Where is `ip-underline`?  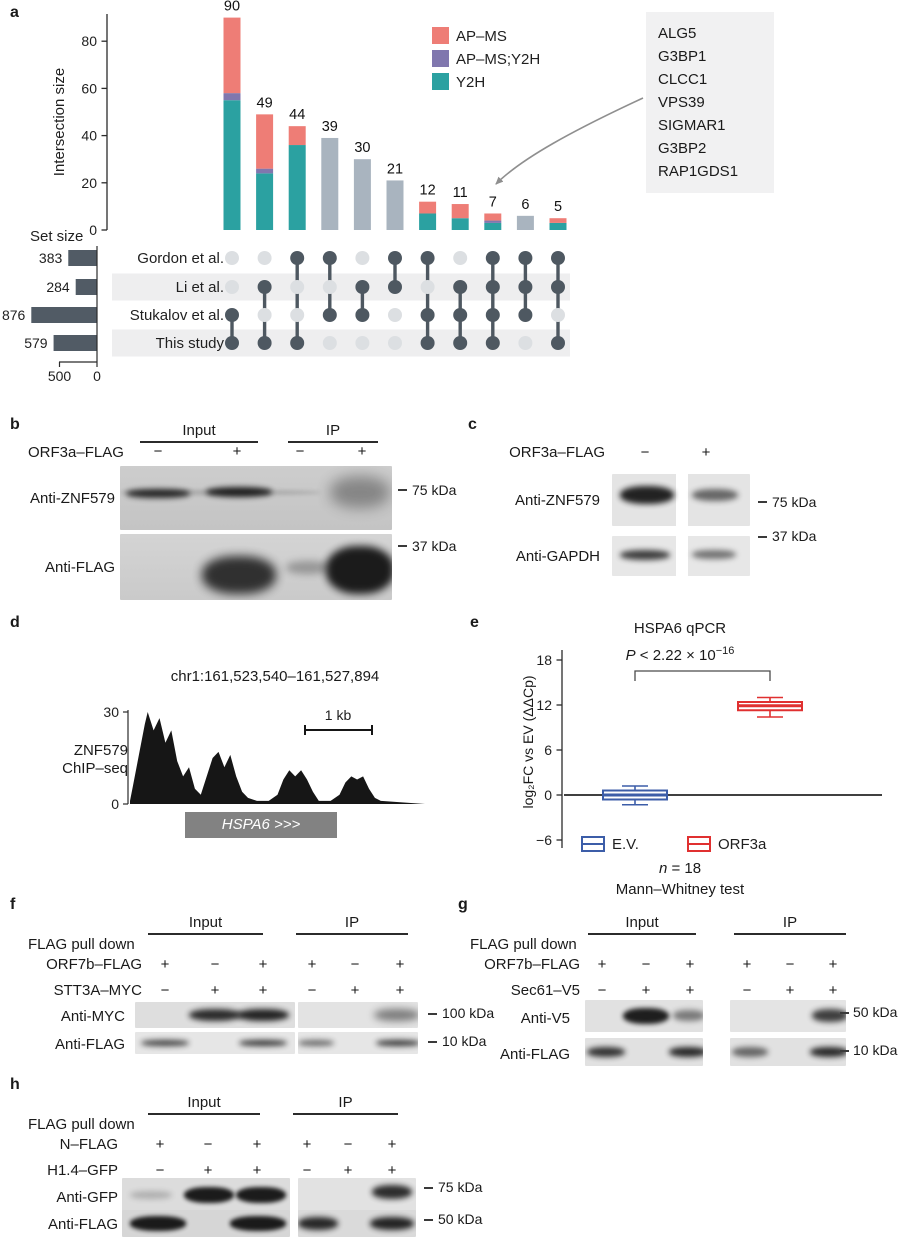 ip-underline is located at coordinates (333, 442).